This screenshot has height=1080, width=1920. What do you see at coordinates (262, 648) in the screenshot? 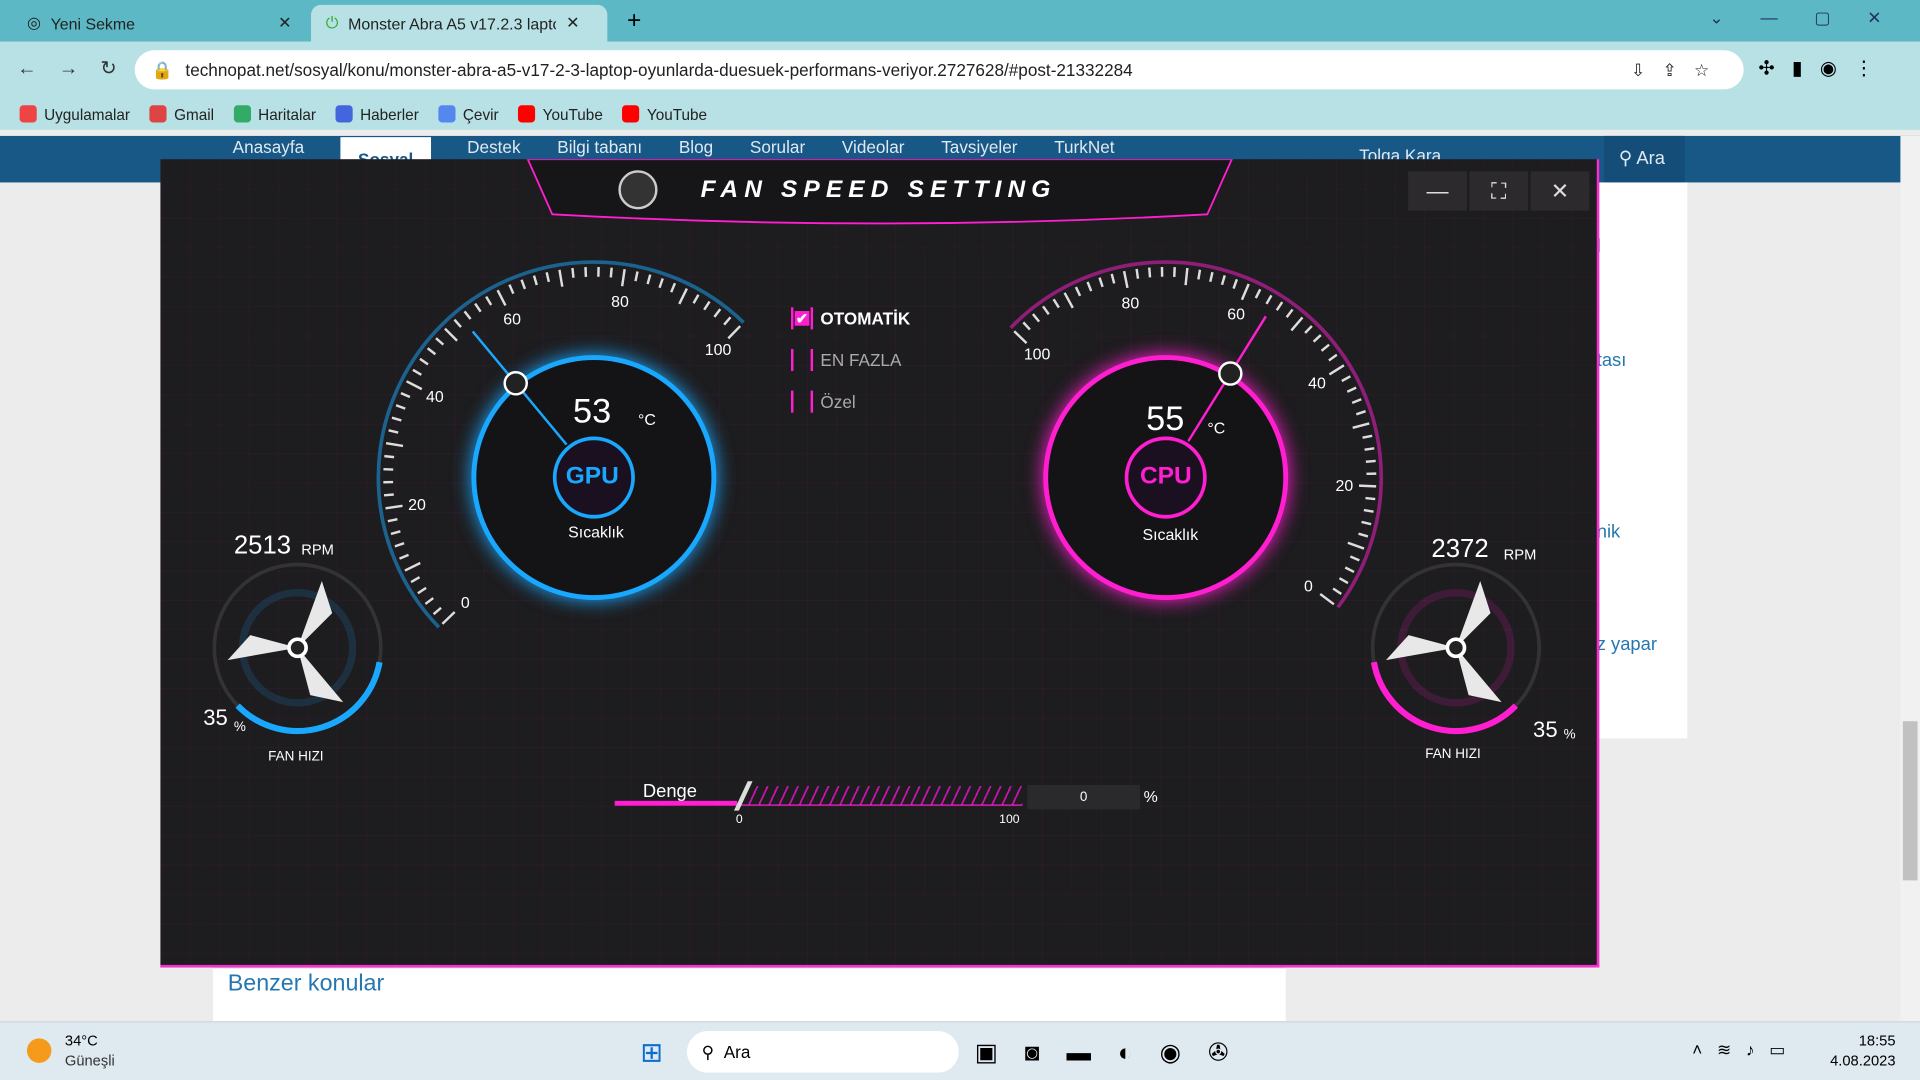
I see `gpu-fan-blade` at bounding box center [262, 648].